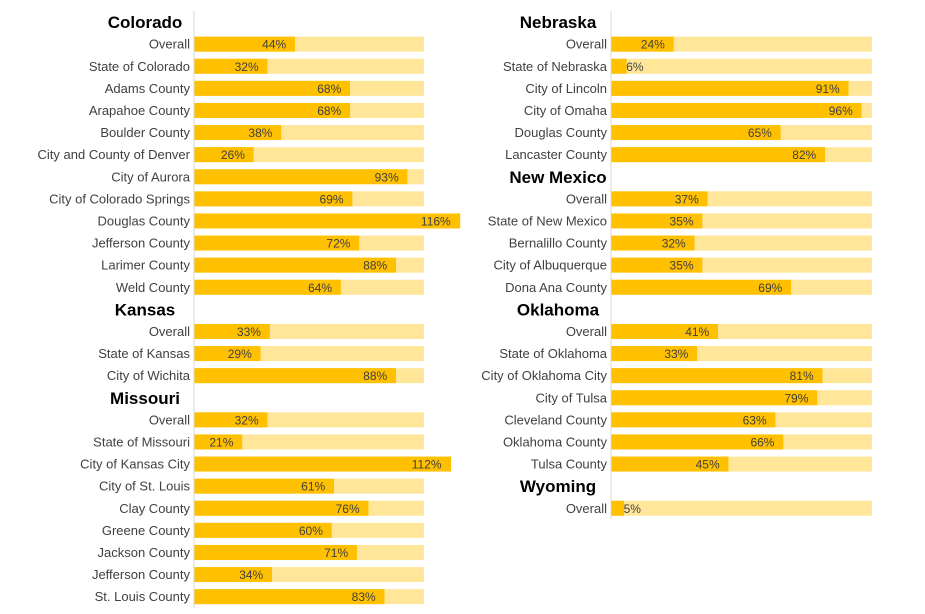  I want to click on data-label: 96%, so click(841, 111).